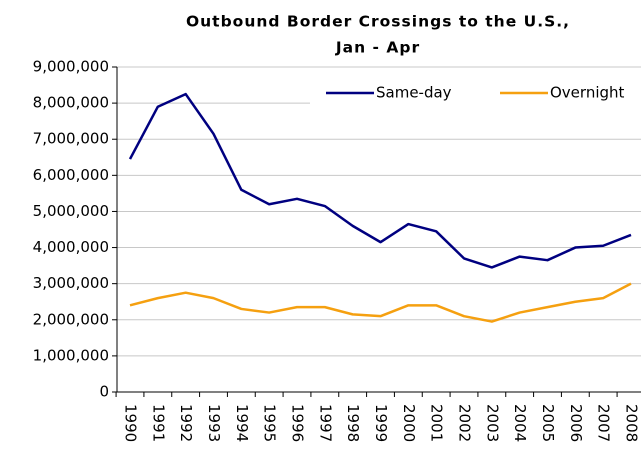 The image size is (641, 452). What do you see at coordinates (409, 423) in the screenshot?
I see `x-tick-label: 2000` at bounding box center [409, 423].